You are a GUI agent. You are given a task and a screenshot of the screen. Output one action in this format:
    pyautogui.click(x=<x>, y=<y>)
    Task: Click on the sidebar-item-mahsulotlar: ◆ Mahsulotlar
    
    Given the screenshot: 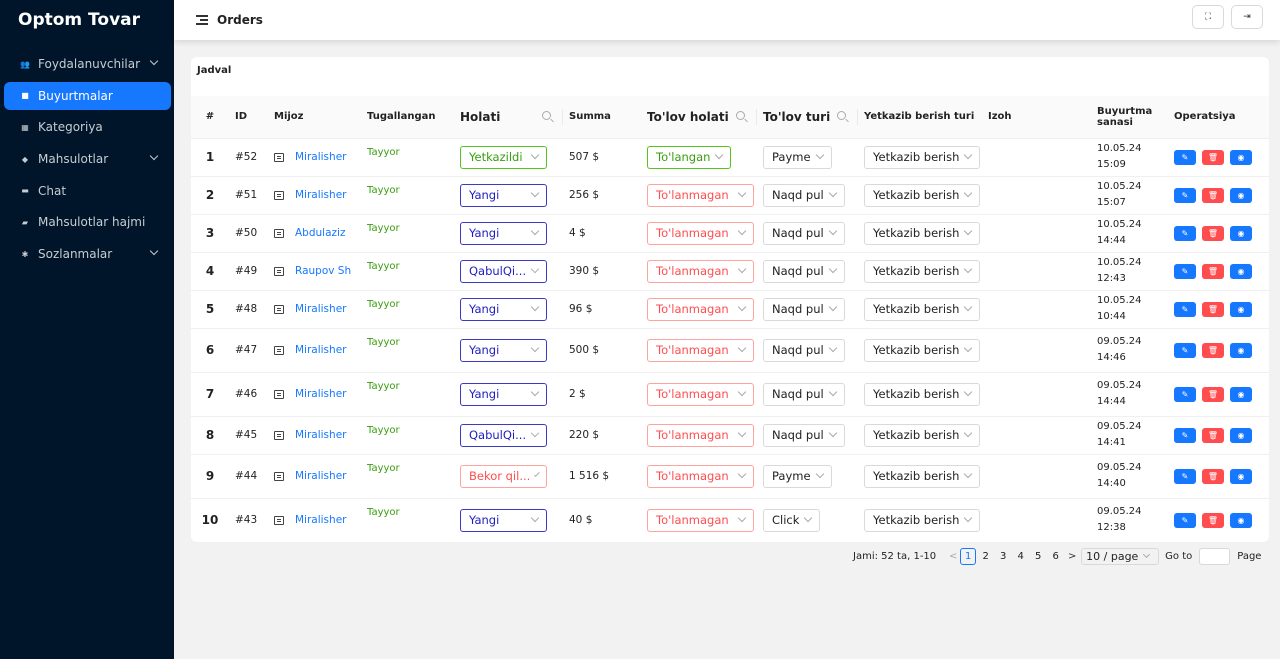 What is the action you would take?
    pyautogui.click(x=87, y=159)
    